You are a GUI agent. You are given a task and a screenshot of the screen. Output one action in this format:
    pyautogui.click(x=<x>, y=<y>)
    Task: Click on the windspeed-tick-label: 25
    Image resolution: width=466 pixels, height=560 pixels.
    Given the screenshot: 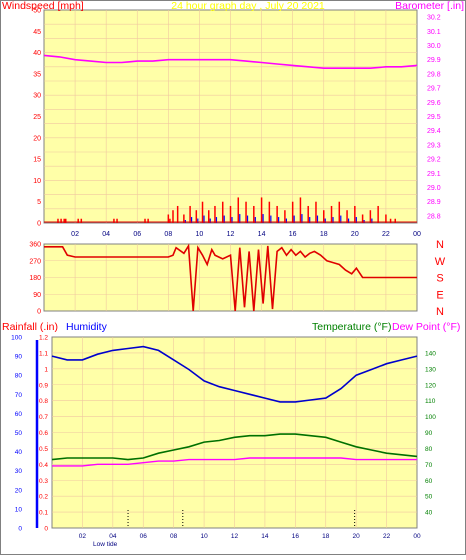 What is the action you would take?
    pyautogui.click(x=37, y=117)
    